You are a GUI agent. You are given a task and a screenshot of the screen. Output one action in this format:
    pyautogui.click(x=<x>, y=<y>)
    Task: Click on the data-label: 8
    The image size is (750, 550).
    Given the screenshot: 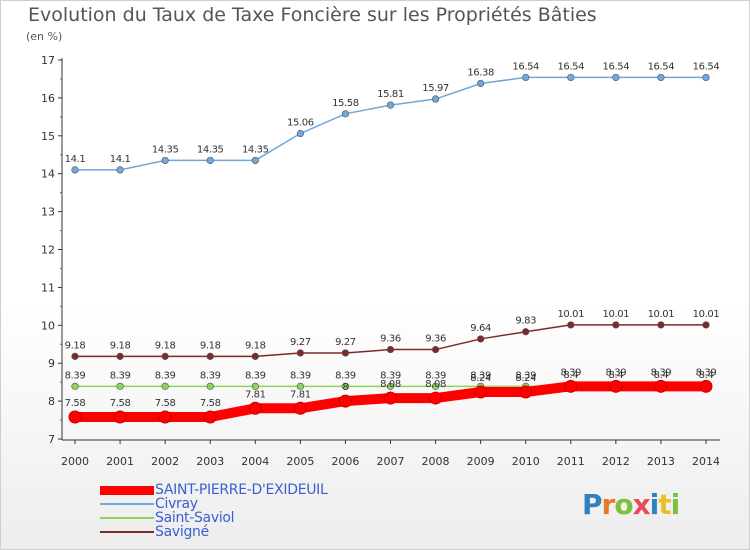 What is the action you would take?
    pyautogui.click(x=345, y=387)
    